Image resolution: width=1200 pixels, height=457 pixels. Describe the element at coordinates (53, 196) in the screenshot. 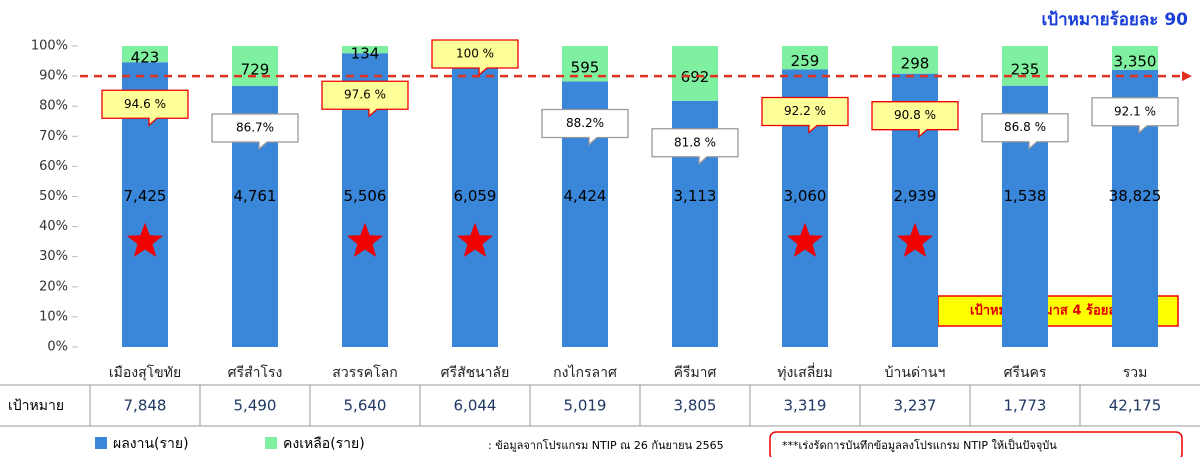

I see `y-tick-label: 50%` at that location.